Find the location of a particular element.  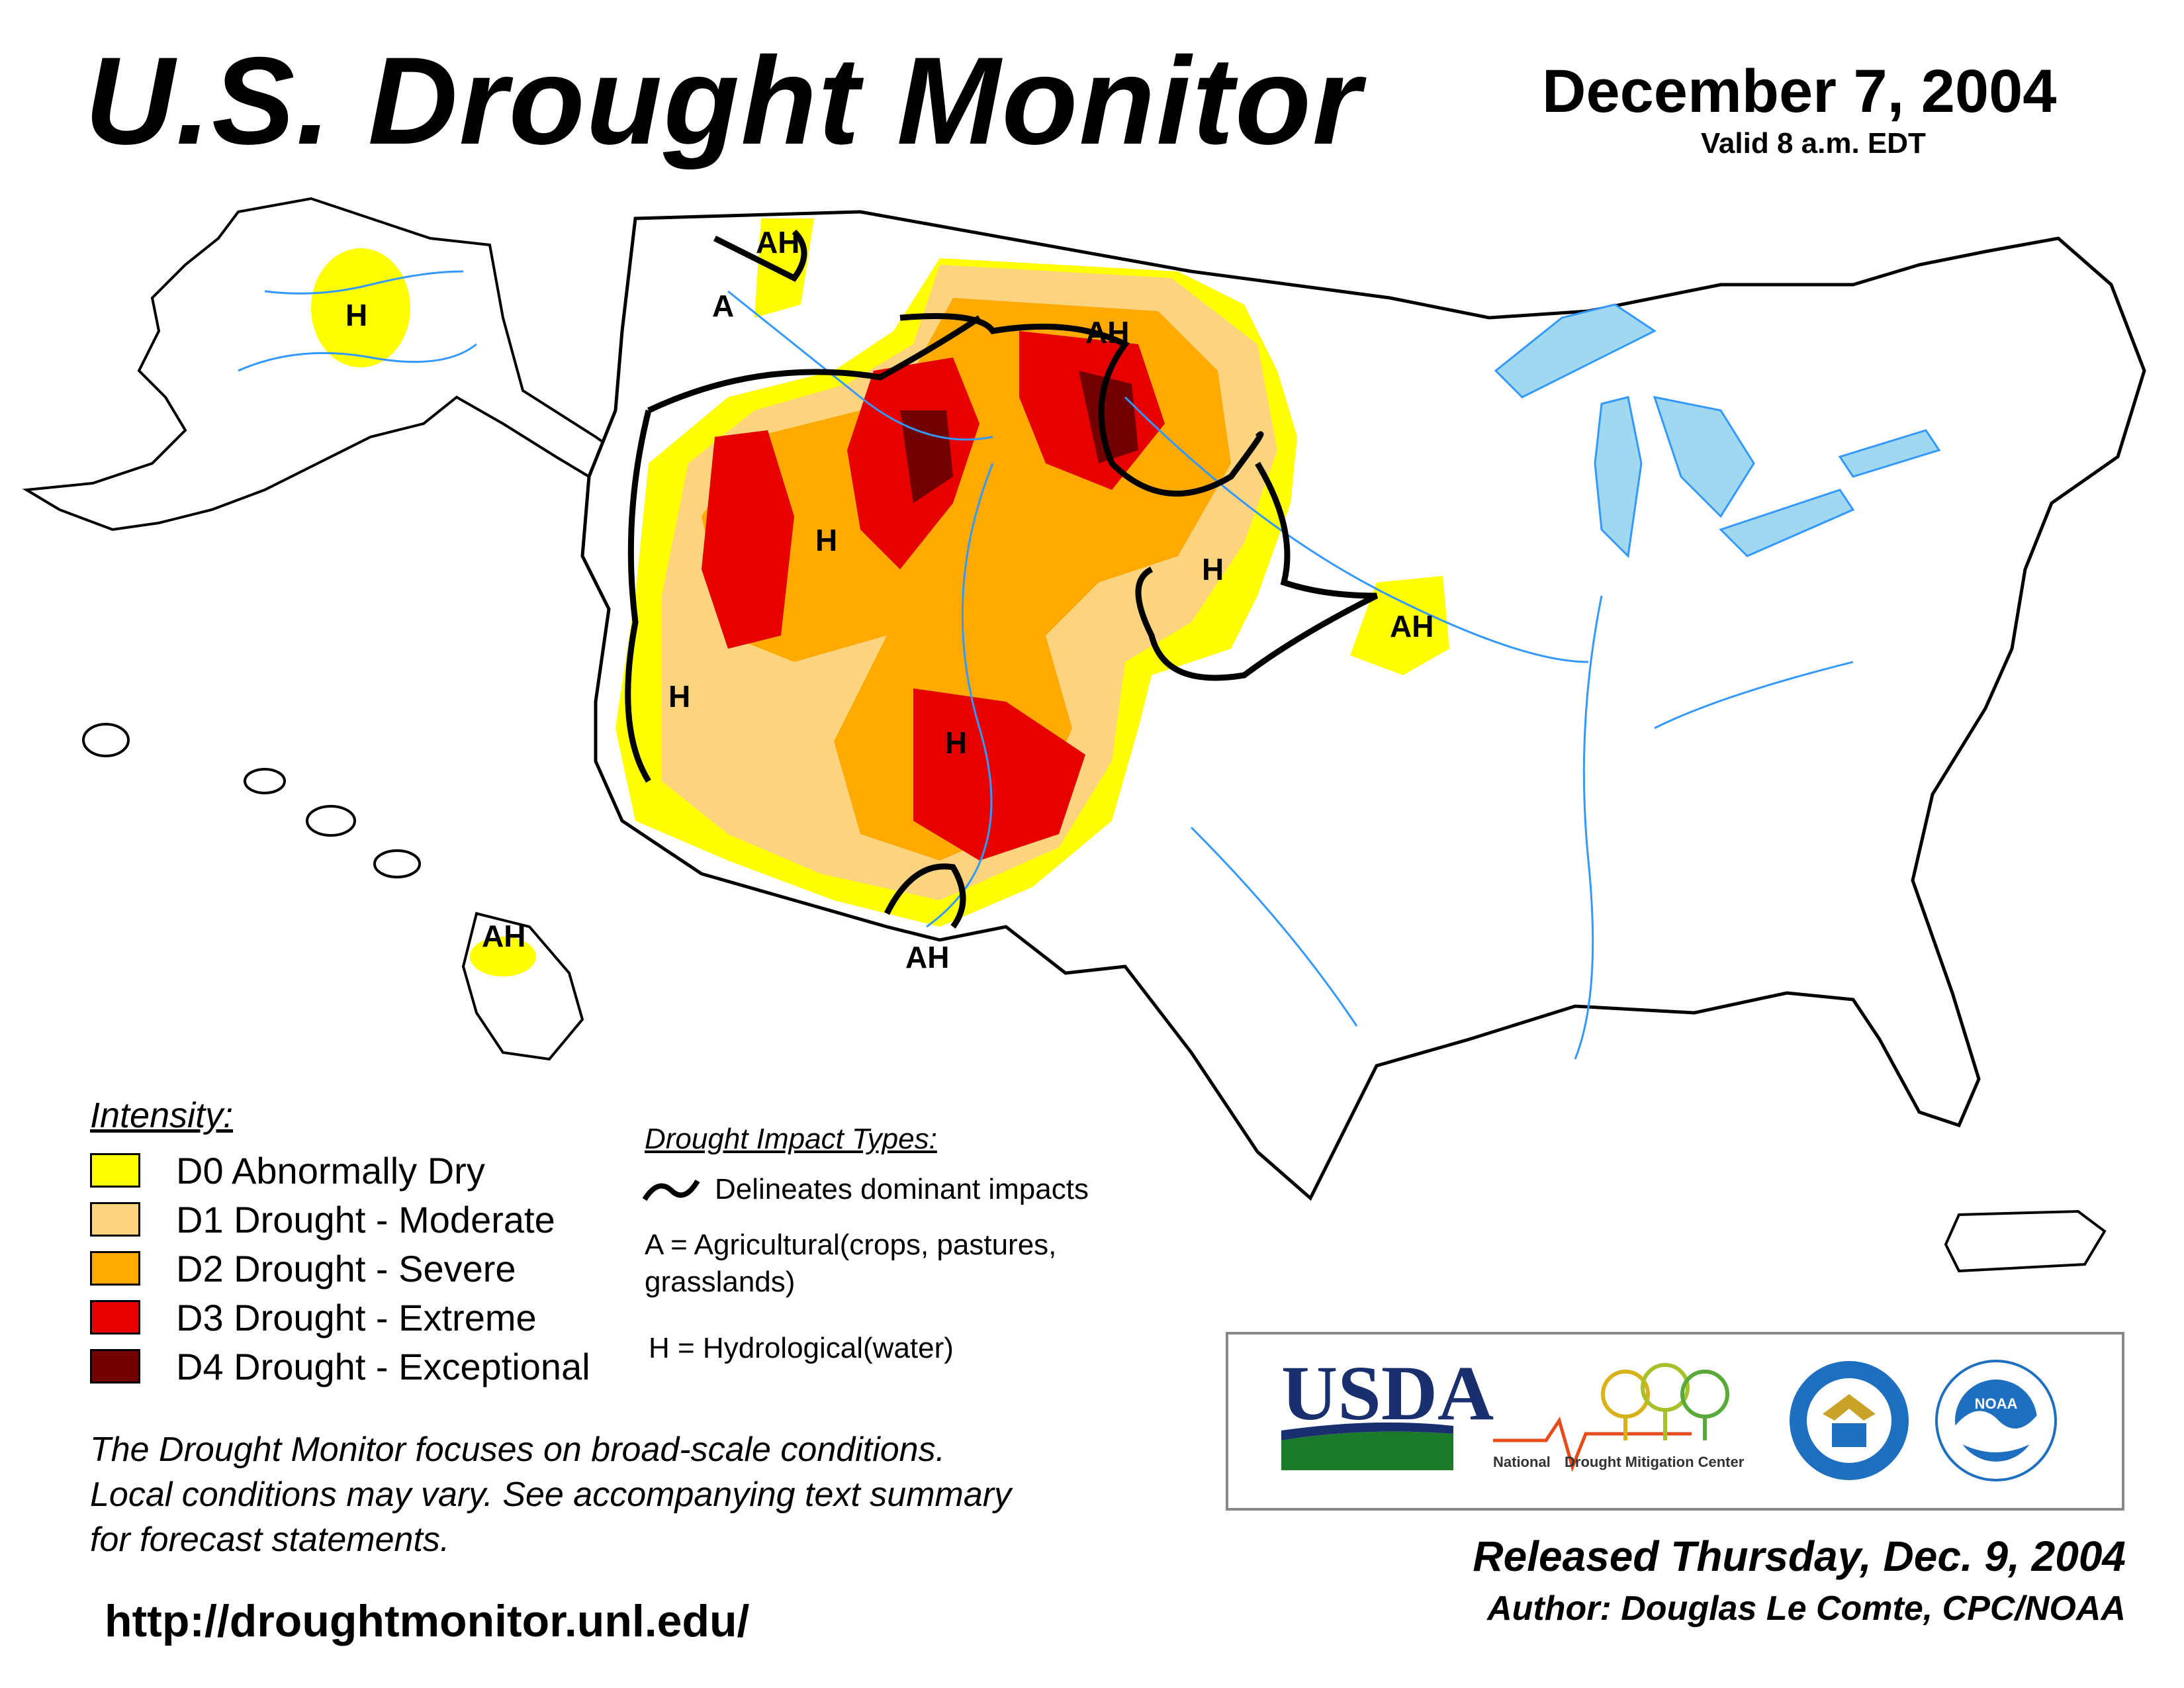

d2-swatch is located at coordinates (115, 1268).